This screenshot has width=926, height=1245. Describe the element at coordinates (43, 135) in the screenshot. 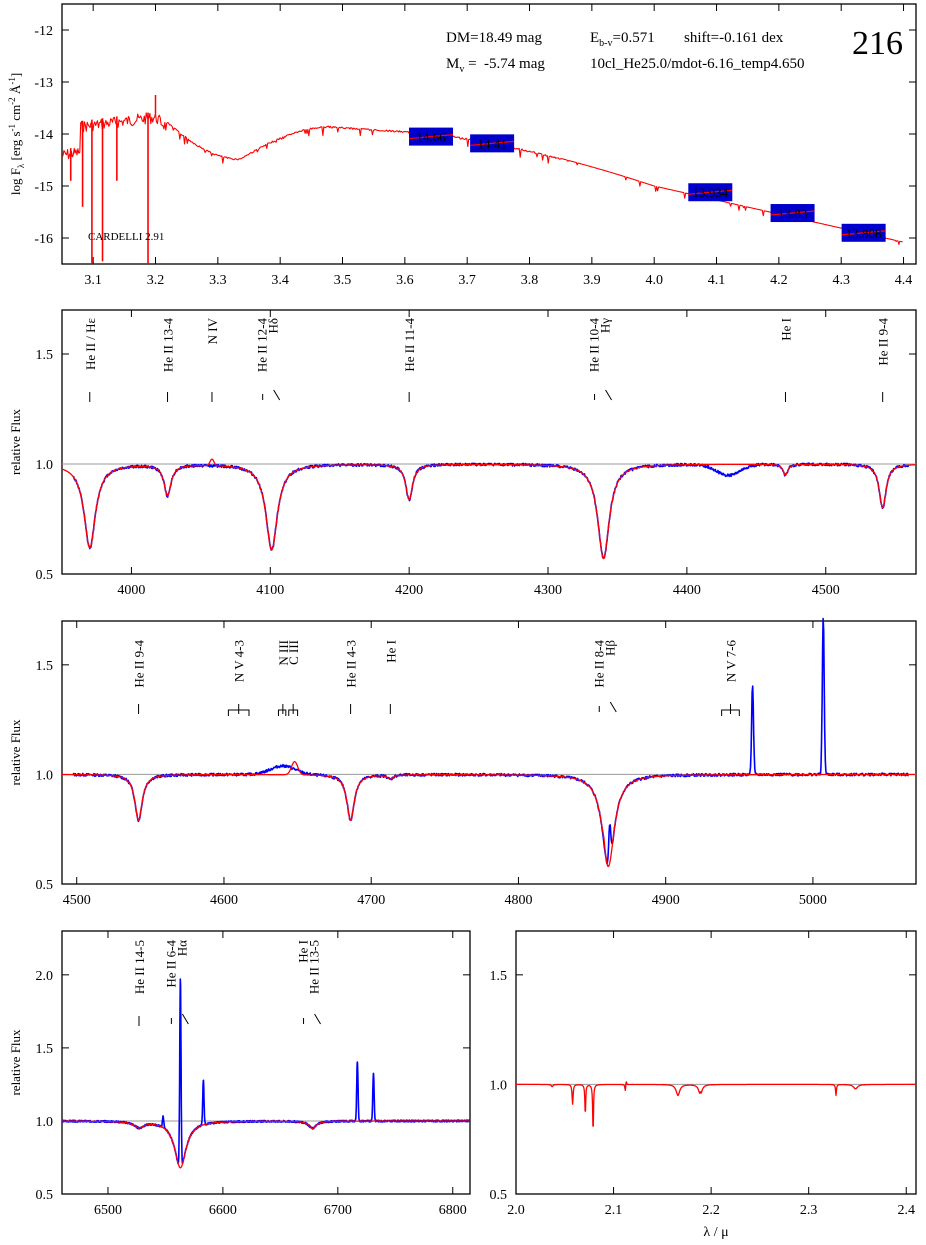

I see `y-tick-label: -14` at that location.